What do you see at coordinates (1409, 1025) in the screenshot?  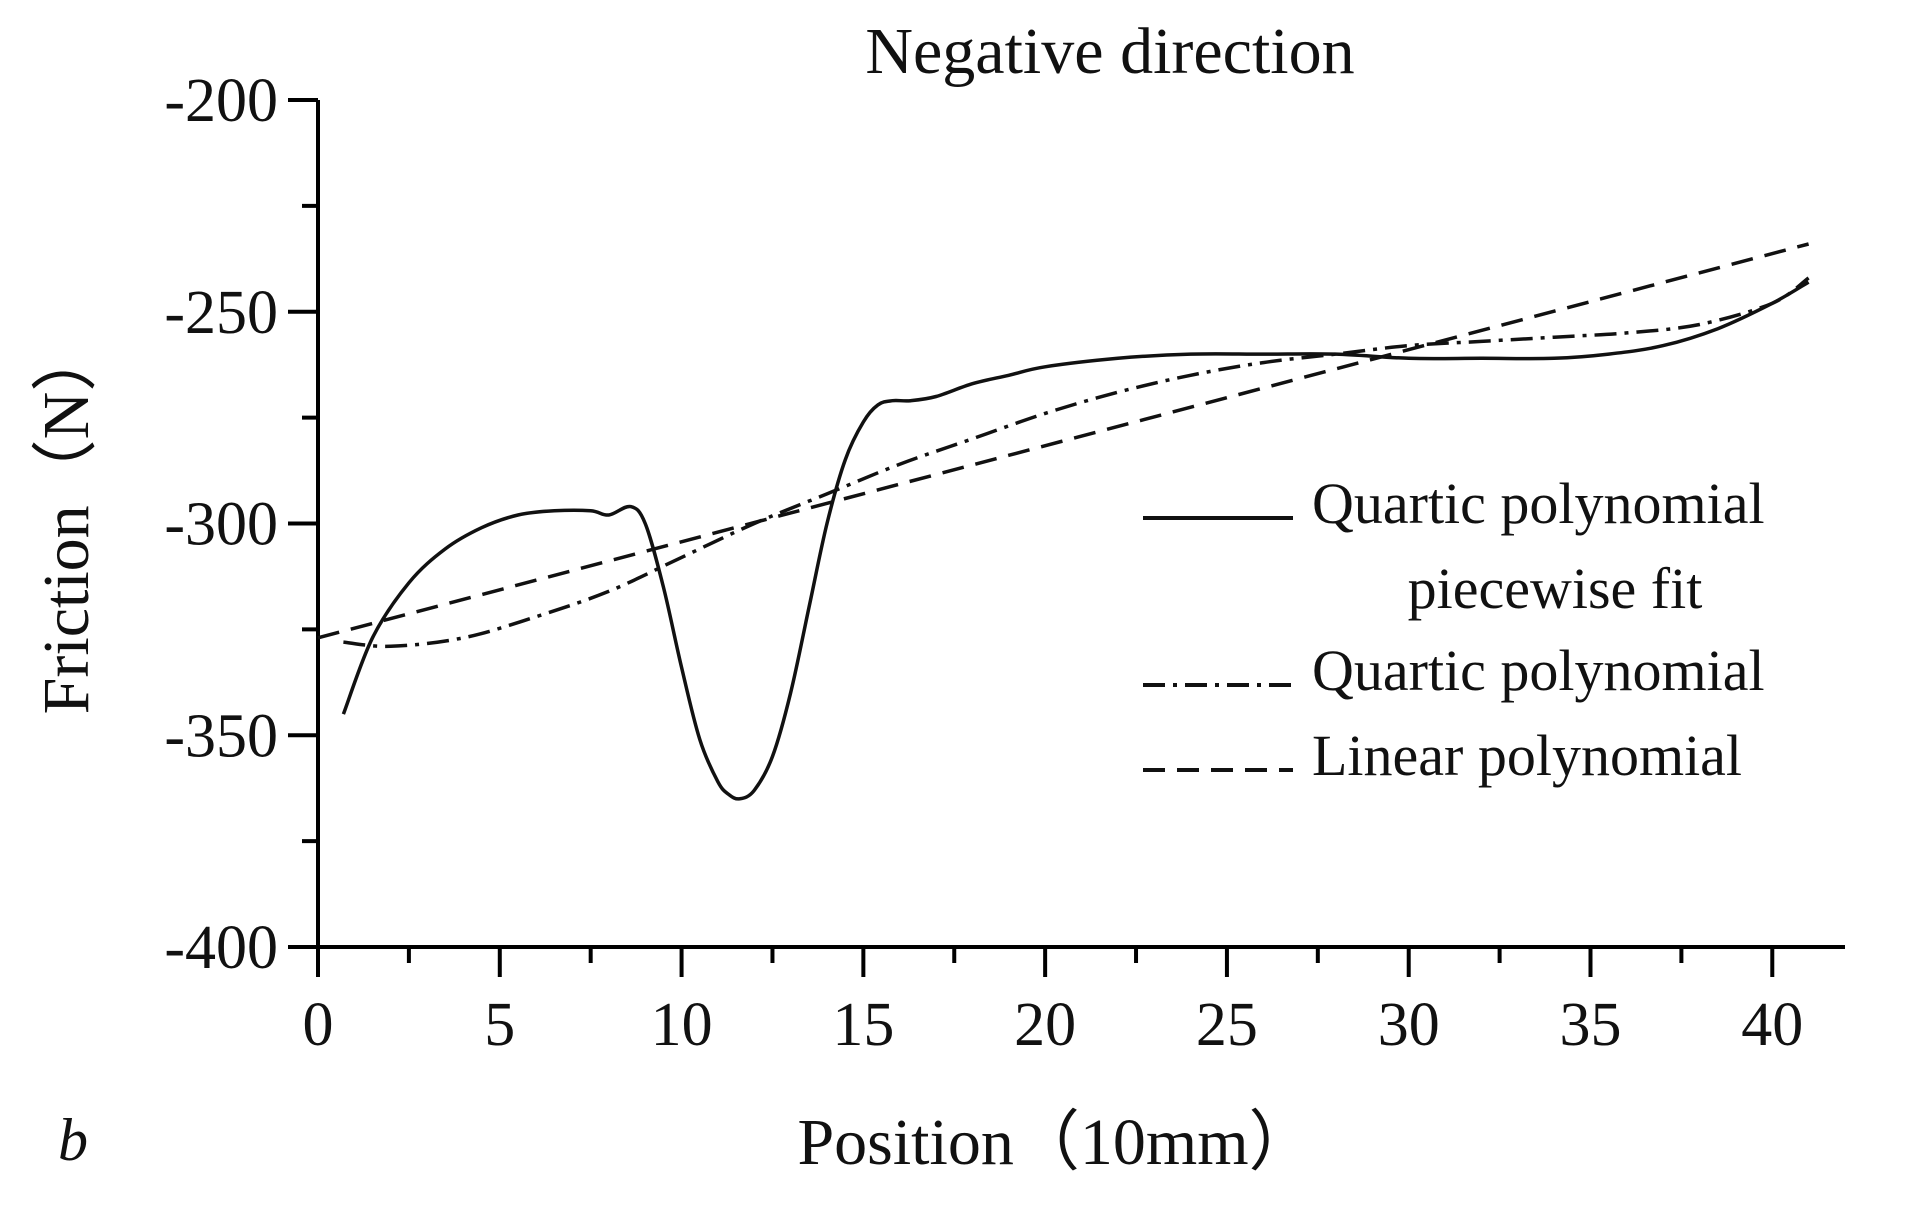 I see `x-tick-label: 30` at bounding box center [1409, 1025].